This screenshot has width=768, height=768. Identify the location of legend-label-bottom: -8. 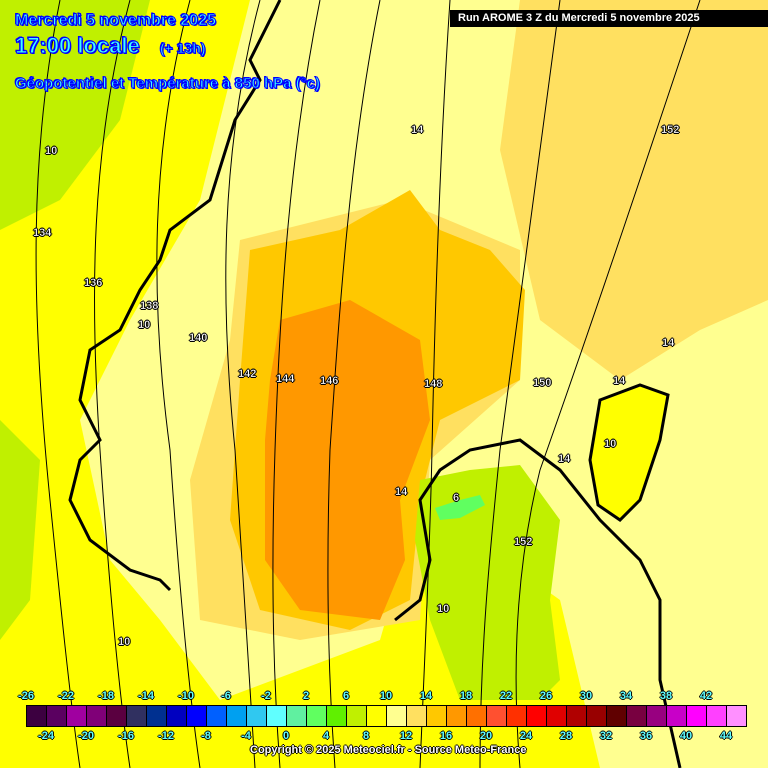
(206, 736).